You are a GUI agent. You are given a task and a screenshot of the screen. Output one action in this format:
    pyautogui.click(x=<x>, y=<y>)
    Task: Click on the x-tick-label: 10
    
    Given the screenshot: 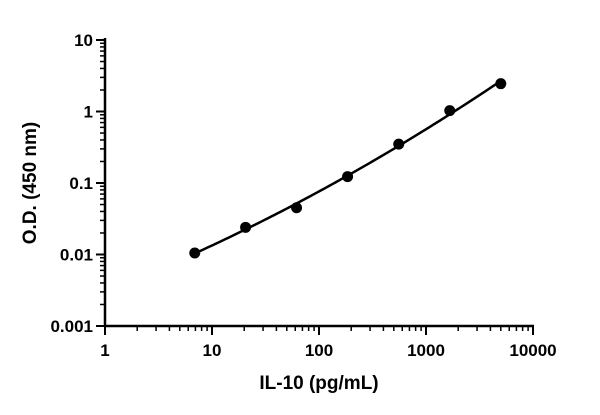 What is the action you would take?
    pyautogui.click(x=212, y=350)
    